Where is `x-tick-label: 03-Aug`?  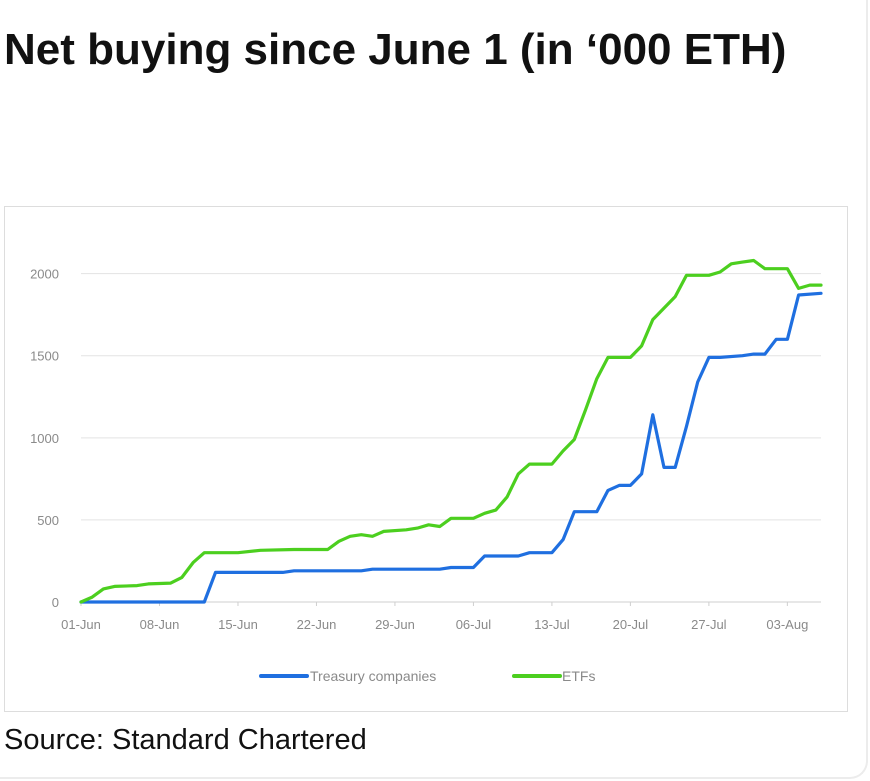
x-tick-label: 03-Aug is located at coordinates (787, 624).